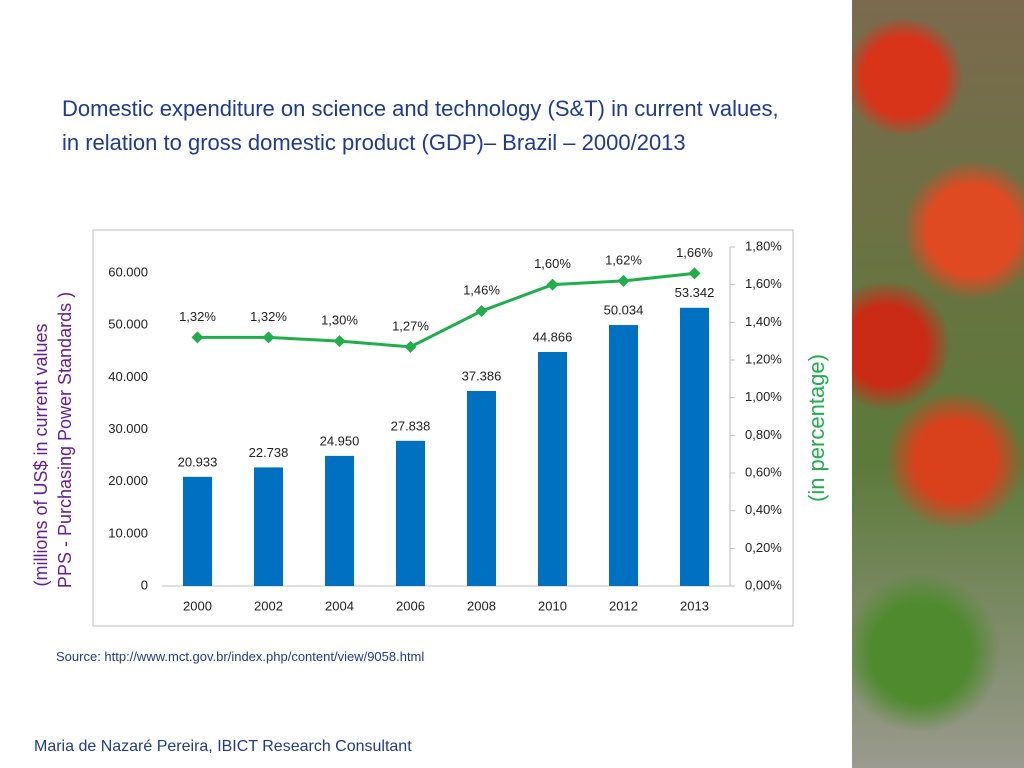 The height and width of the screenshot is (768, 1024). I want to click on data-label: 1,60%, so click(552, 263).